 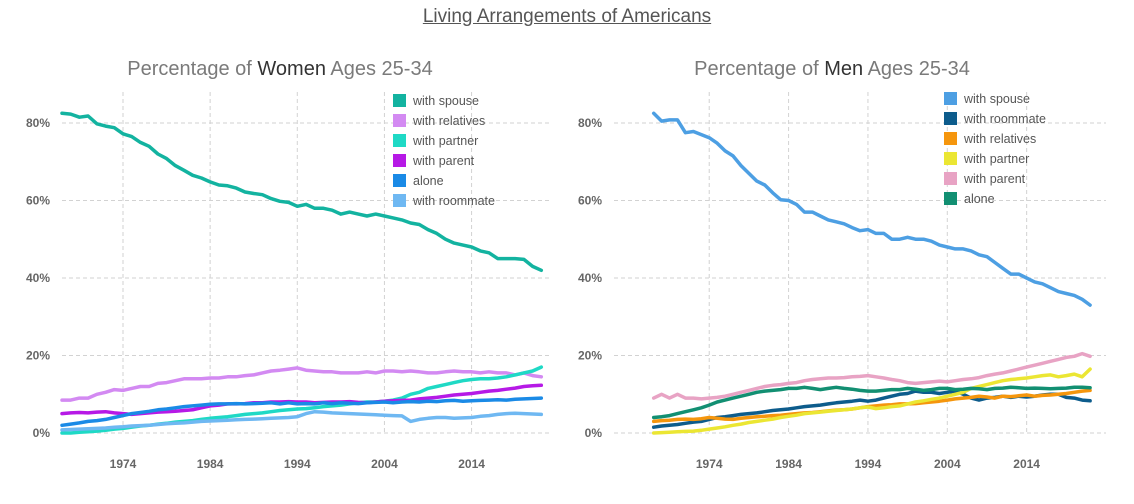 What do you see at coordinates (590, 123) in the screenshot?
I see `men-y-tick-label: 80%` at bounding box center [590, 123].